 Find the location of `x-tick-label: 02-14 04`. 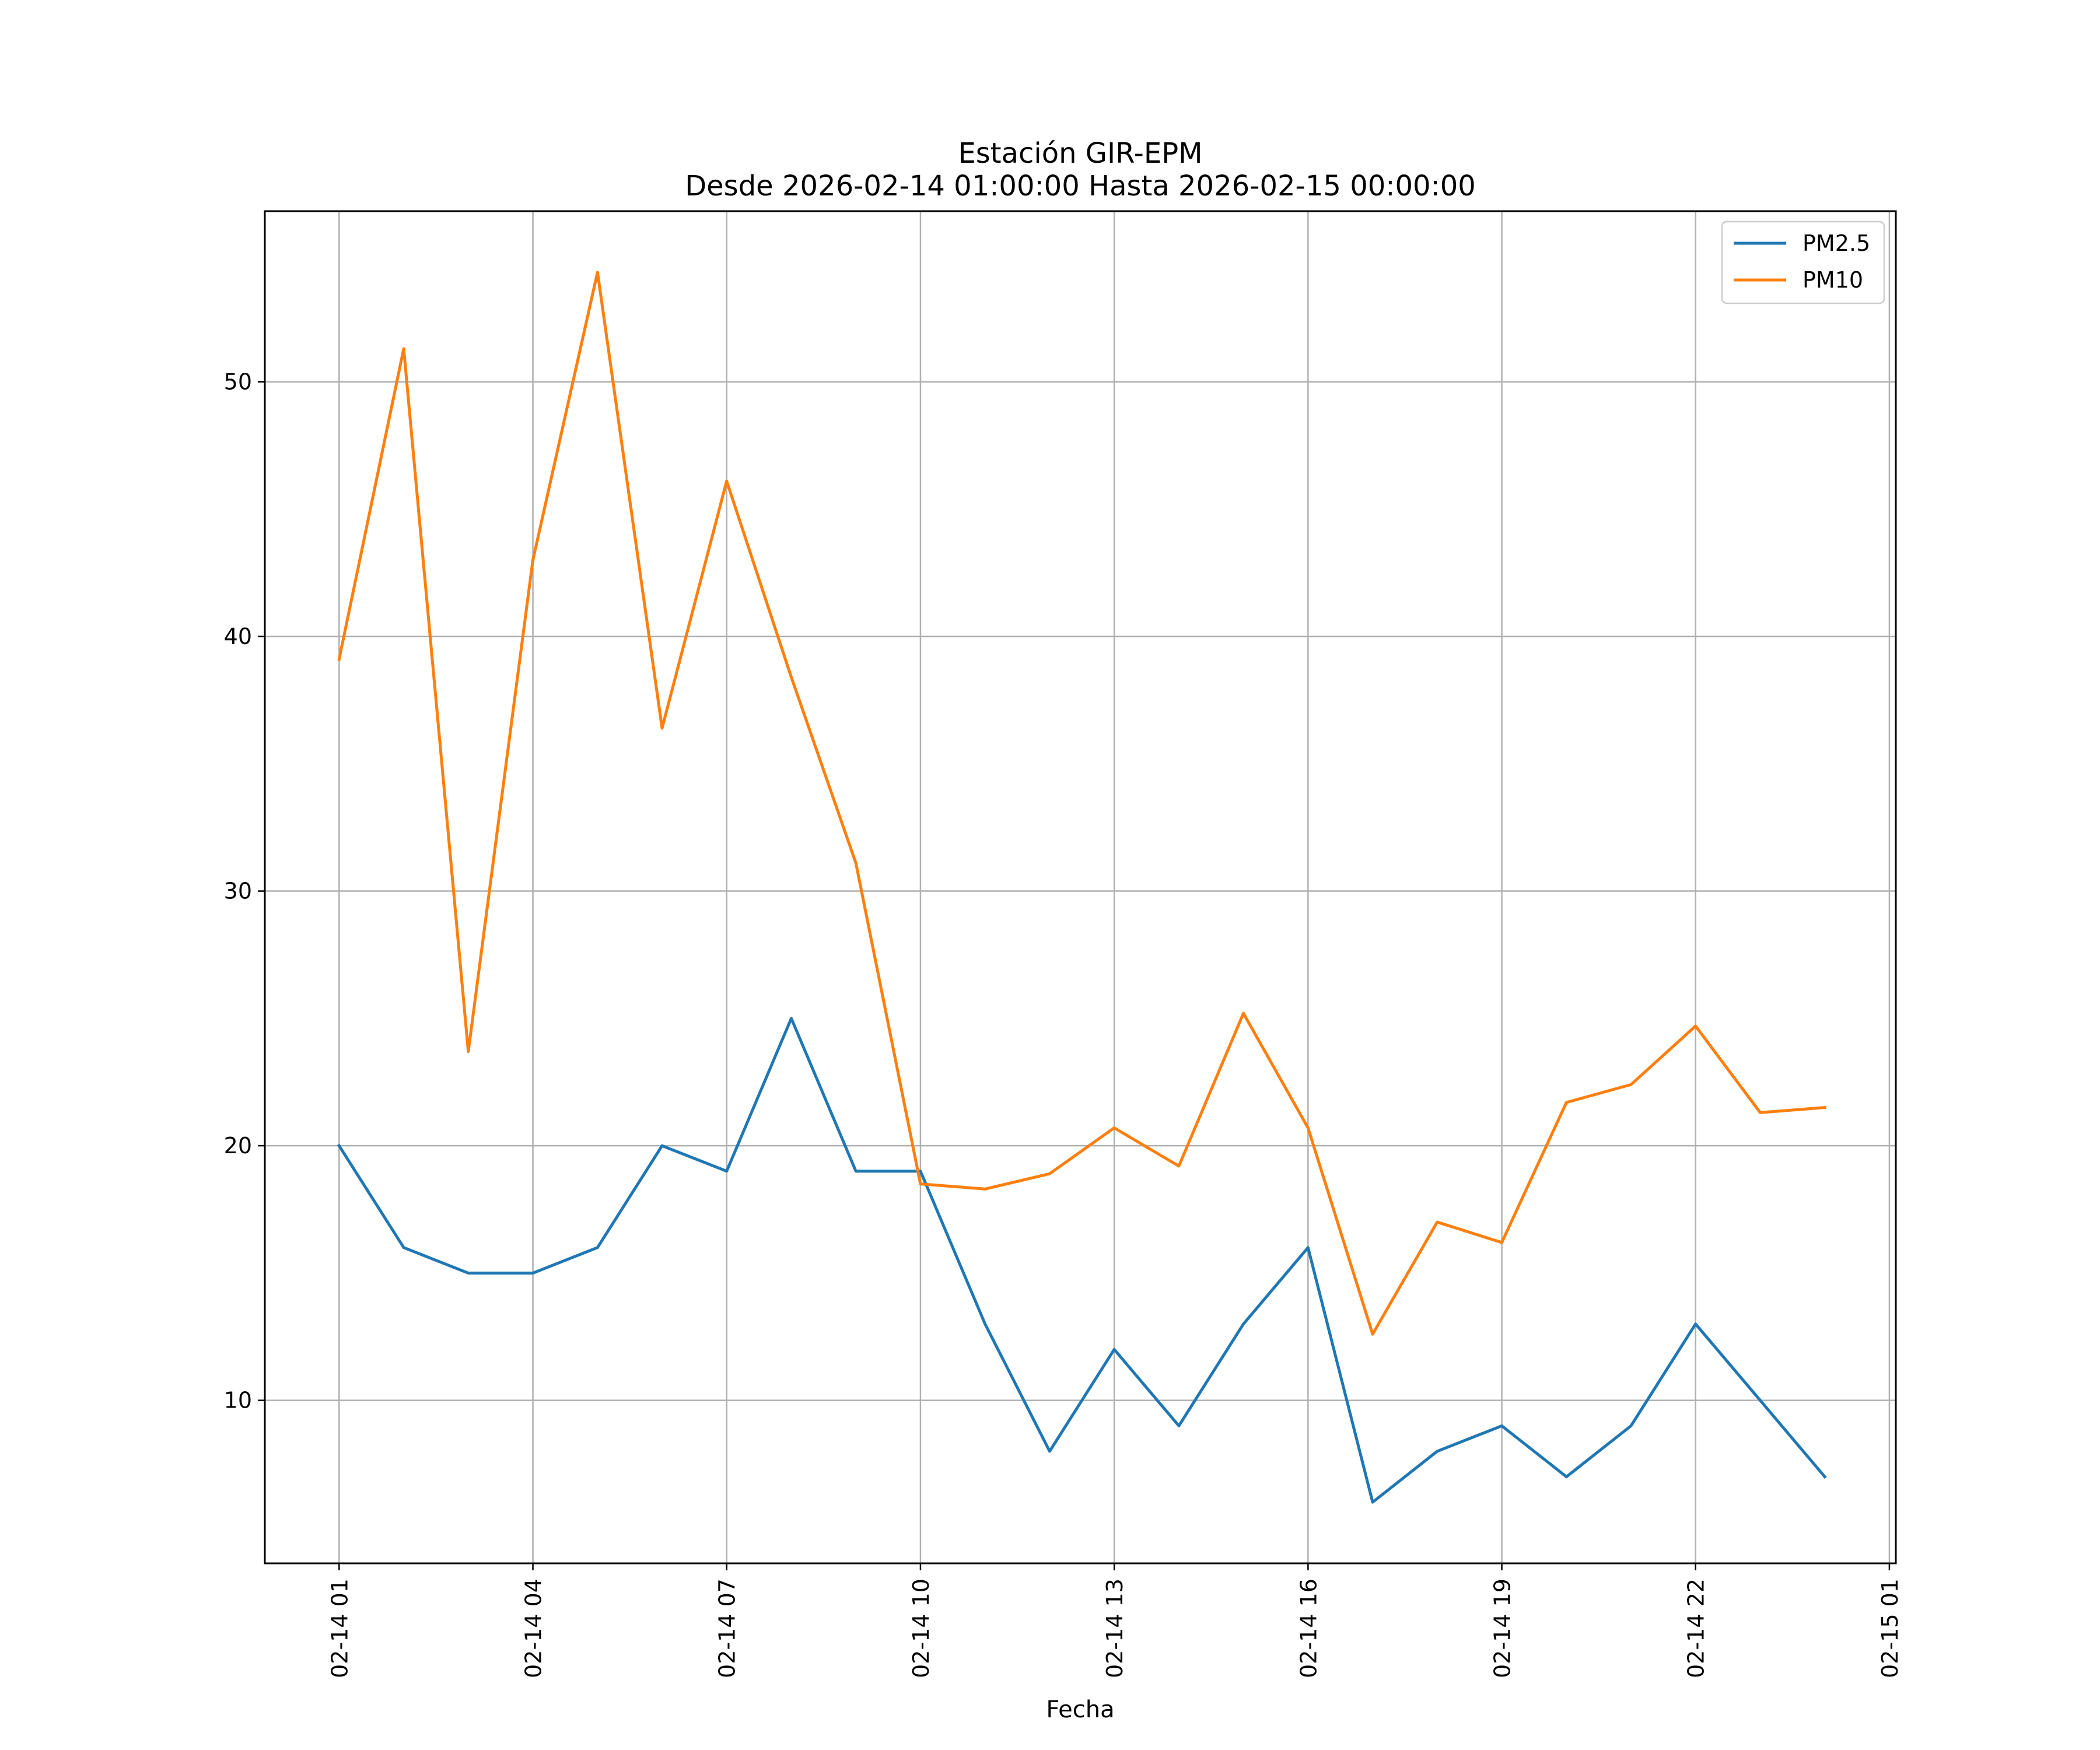

x-tick-label: 02-14 04 is located at coordinates (534, 1628).